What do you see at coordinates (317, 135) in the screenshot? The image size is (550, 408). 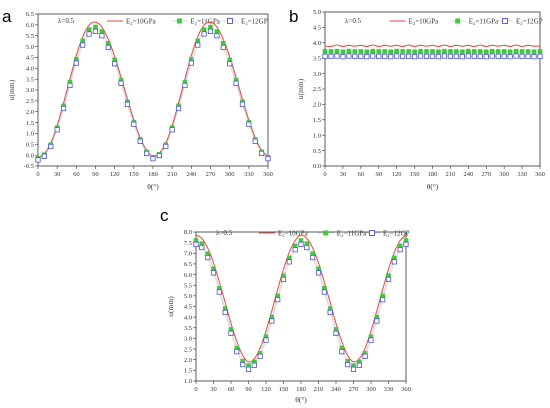 I see `y-tick-label: 1.0` at bounding box center [317, 135].